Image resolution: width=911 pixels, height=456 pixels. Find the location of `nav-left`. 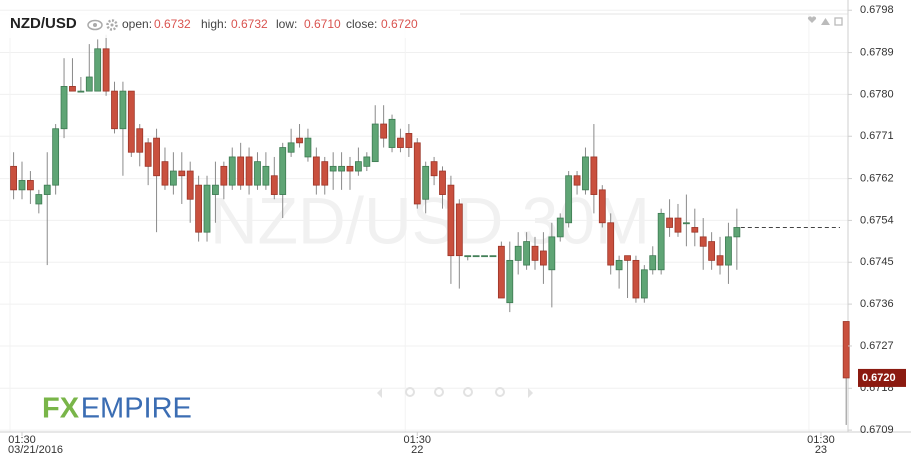

nav-left is located at coordinates (379, 393).